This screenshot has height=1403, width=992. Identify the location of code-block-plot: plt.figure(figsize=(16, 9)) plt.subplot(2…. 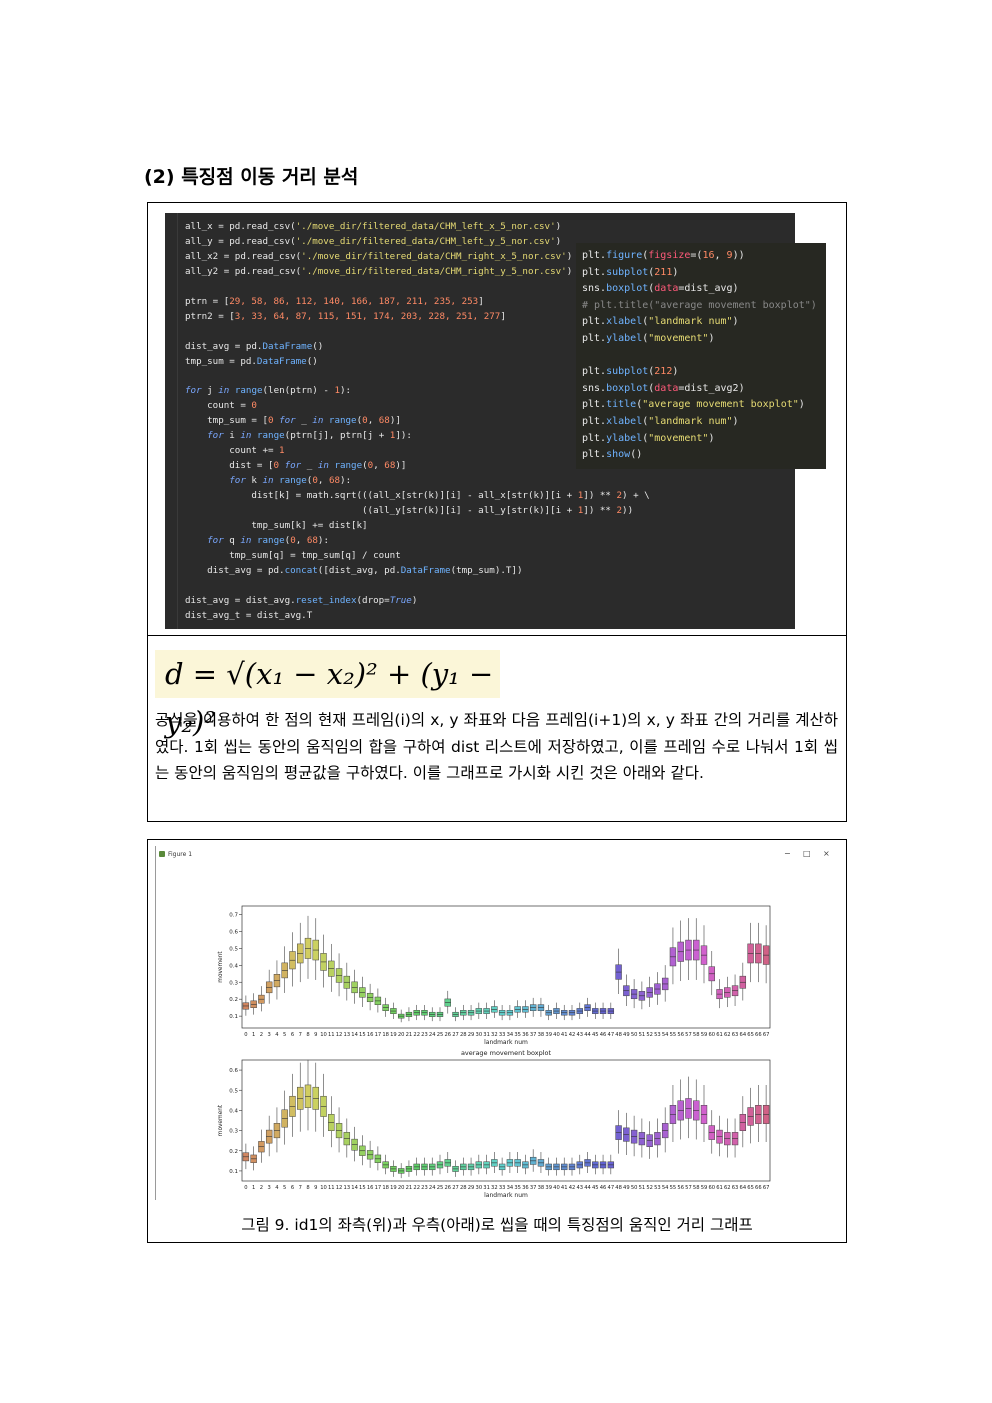
(699, 356).